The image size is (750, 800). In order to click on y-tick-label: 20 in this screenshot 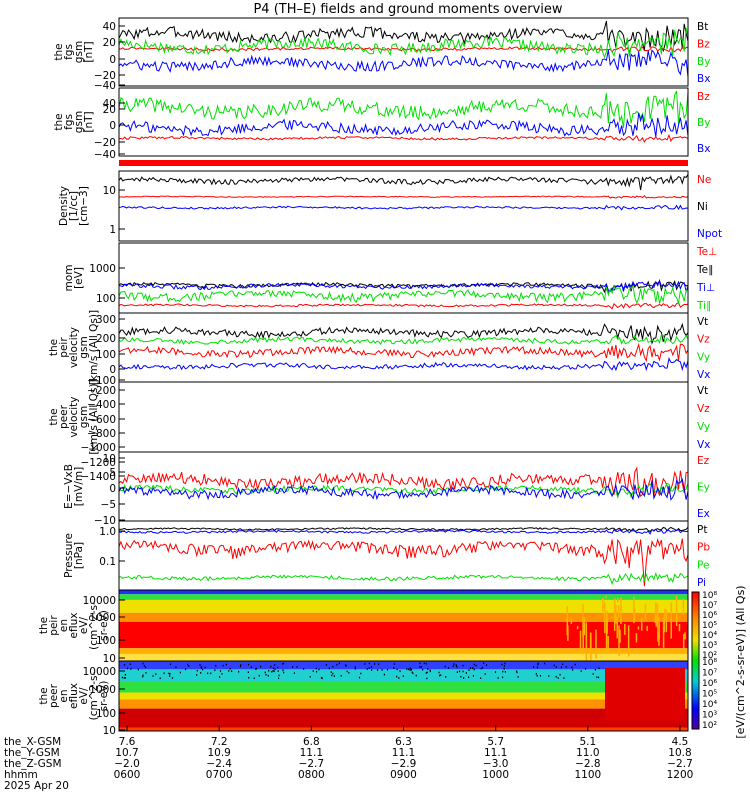, I will do `click(109, 43)`.